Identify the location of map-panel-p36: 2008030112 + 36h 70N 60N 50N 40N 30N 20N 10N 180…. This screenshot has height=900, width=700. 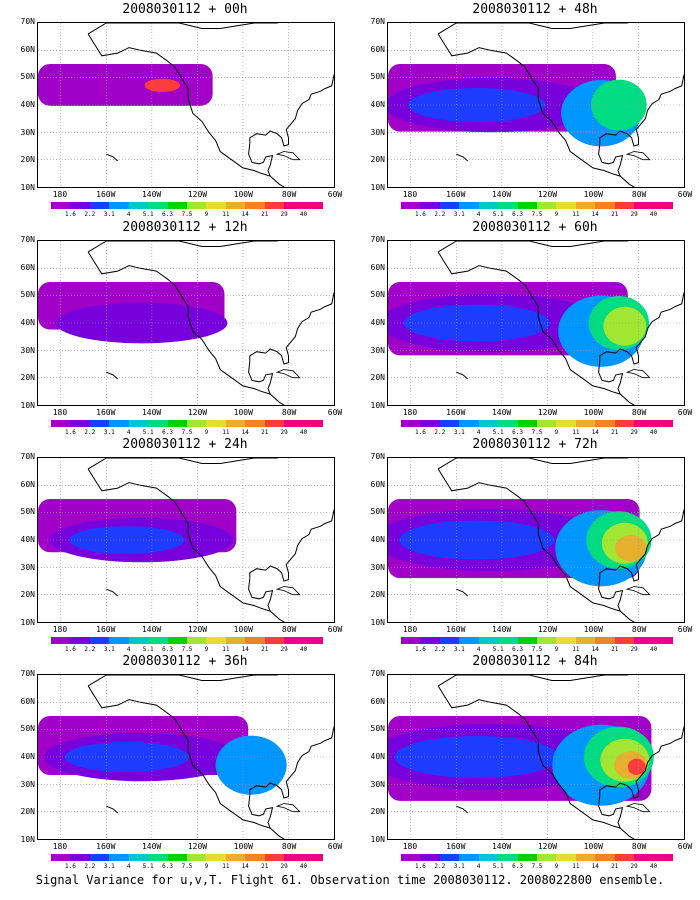
(174, 762).